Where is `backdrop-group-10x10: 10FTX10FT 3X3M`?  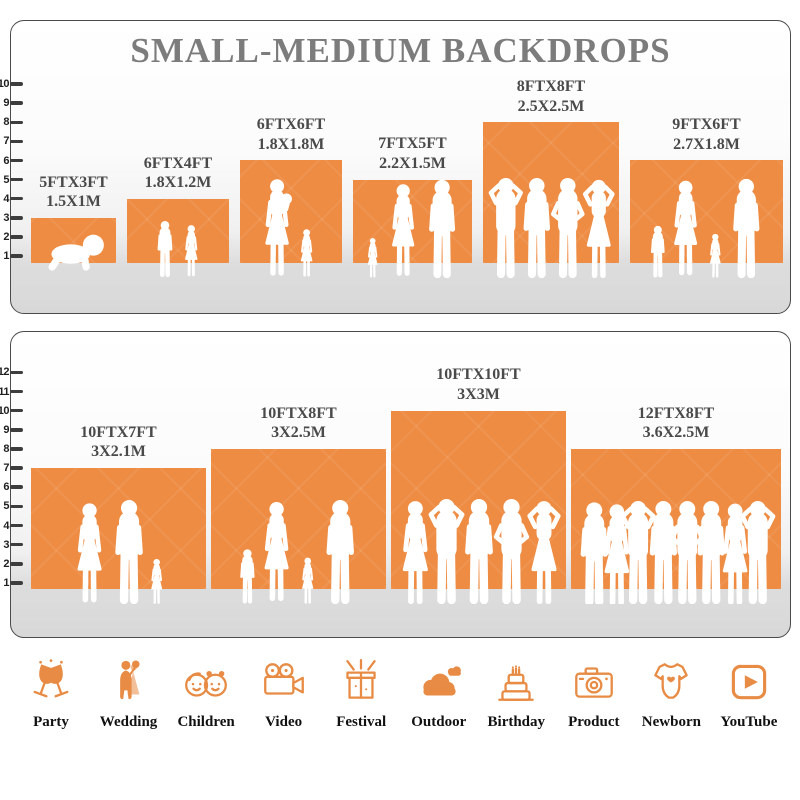 backdrop-group-10x10: 10FTX10FT 3X3M is located at coordinates (478, 477).